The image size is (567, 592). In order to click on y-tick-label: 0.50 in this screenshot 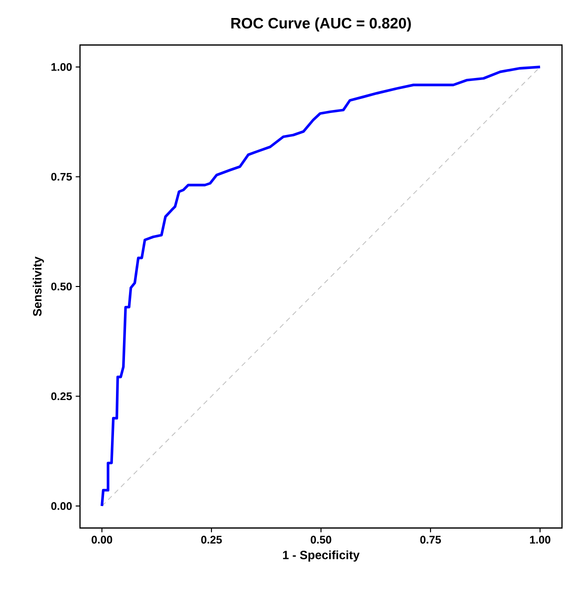, I will do `click(61, 286)`.